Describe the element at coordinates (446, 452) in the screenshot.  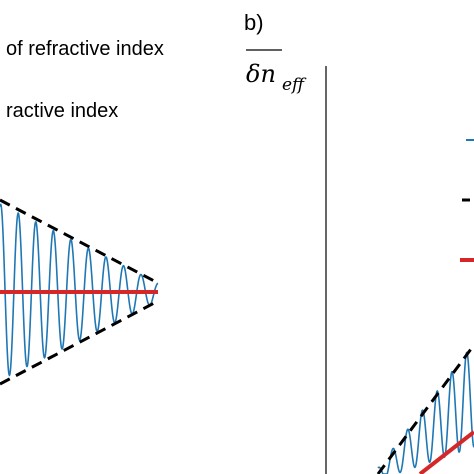
I see `mean-line-b` at that location.